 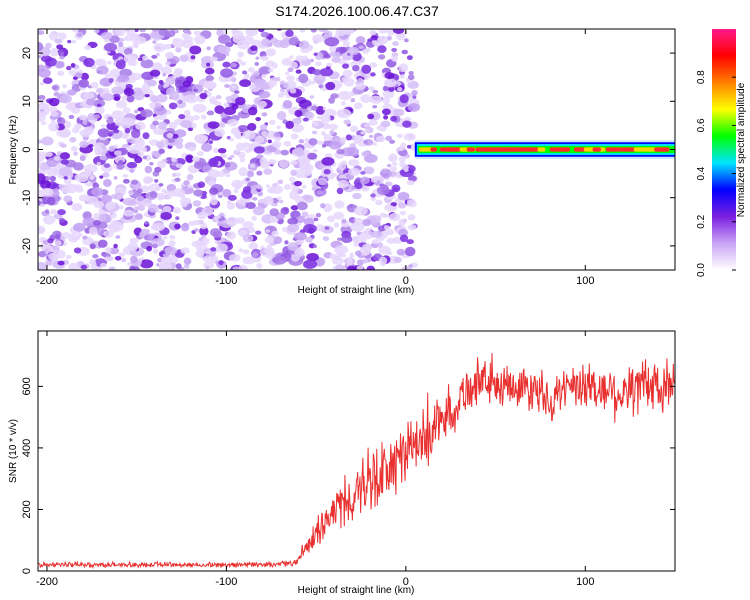 What do you see at coordinates (541, 149) in the screenshot?
I see `band-peak` at bounding box center [541, 149].